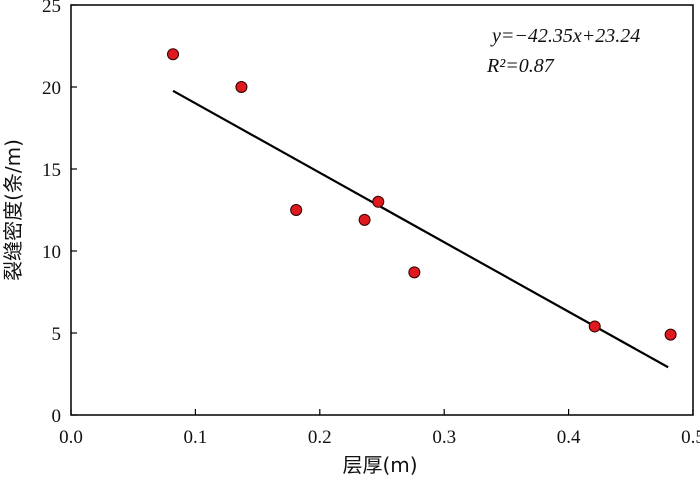 The image size is (700, 485). I want to click on y-tick-label: 0, so click(57, 416).